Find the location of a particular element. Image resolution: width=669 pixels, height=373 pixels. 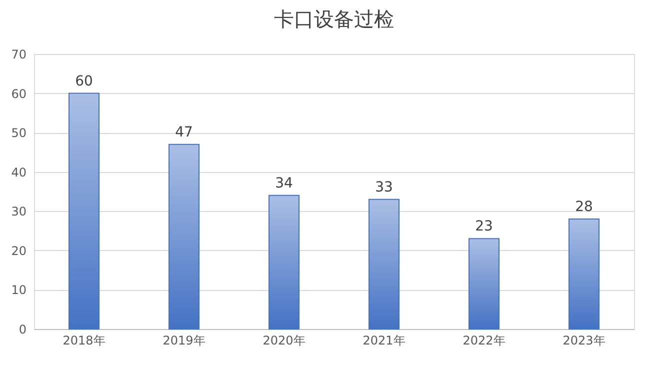

y-tick-label: 70 is located at coordinates (18, 55).